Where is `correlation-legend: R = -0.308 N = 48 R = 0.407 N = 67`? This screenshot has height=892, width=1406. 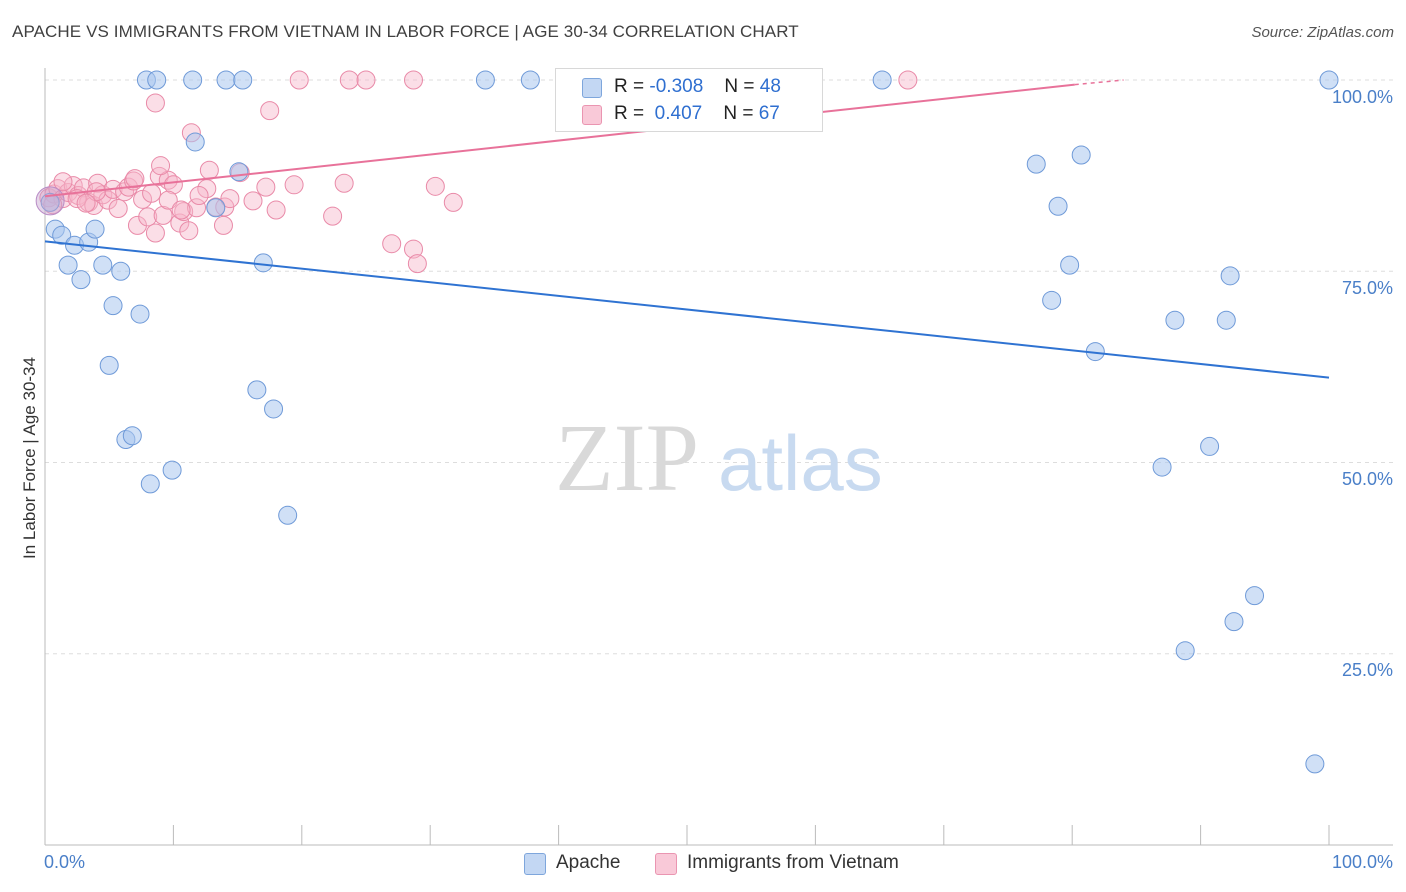 correlation-legend: R = -0.308 N = 48 R = 0.407 N = 67 is located at coordinates (689, 100).